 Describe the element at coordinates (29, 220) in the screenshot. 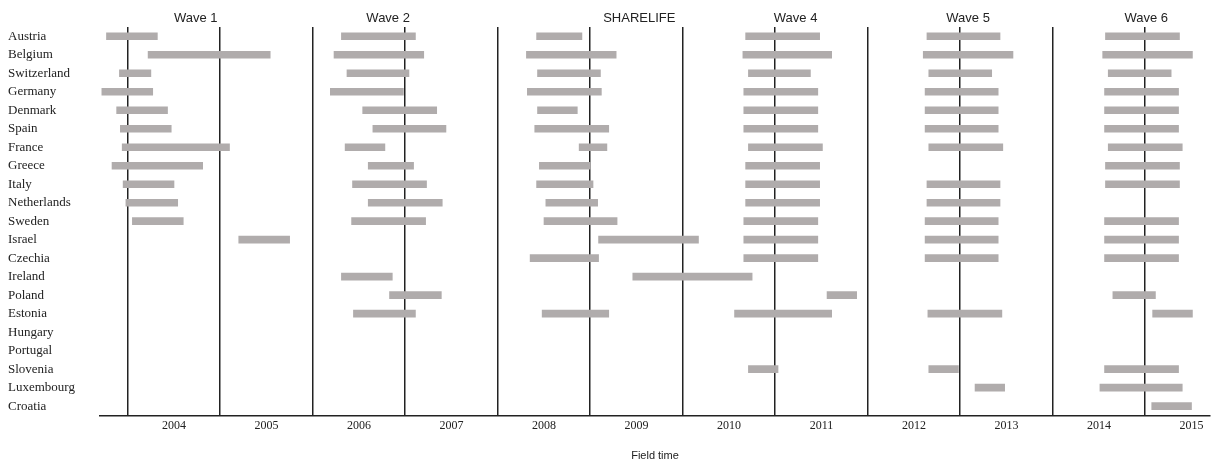

I see `y-tick-label: Sweden` at that location.